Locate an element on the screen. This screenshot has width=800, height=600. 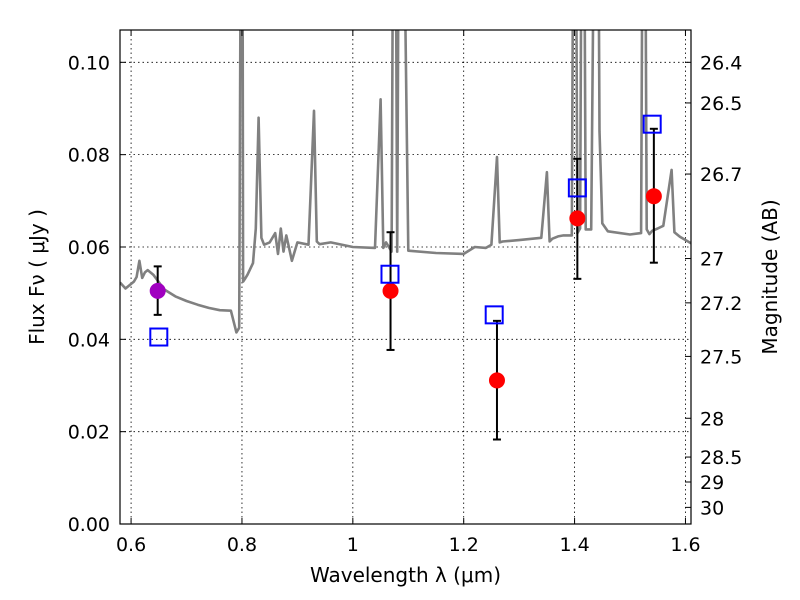
x-tick-label: 0.6 is located at coordinates (131, 545).